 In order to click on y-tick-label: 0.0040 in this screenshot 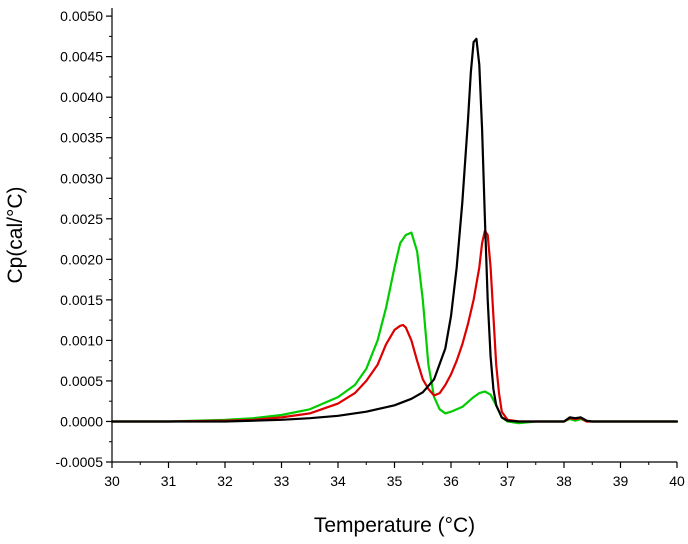, I will do `click(81, 97)`.